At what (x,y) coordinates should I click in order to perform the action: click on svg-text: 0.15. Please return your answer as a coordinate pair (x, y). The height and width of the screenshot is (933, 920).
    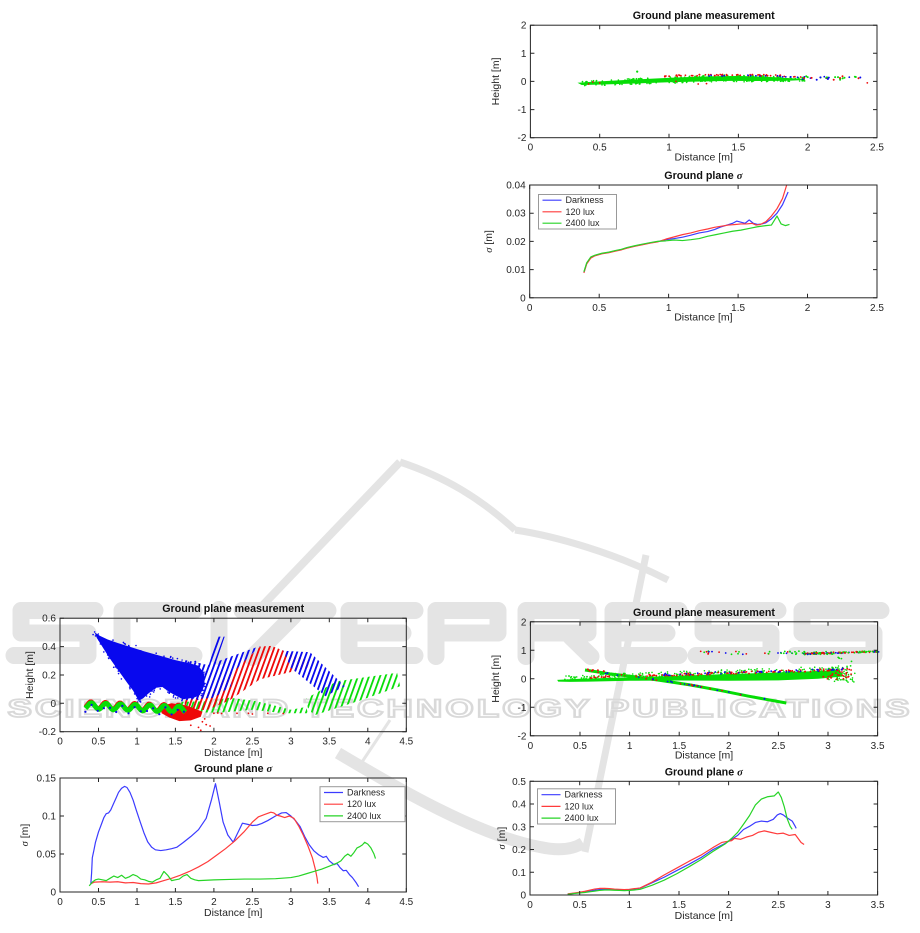
    Looking at the image, I should click on (47, 779).